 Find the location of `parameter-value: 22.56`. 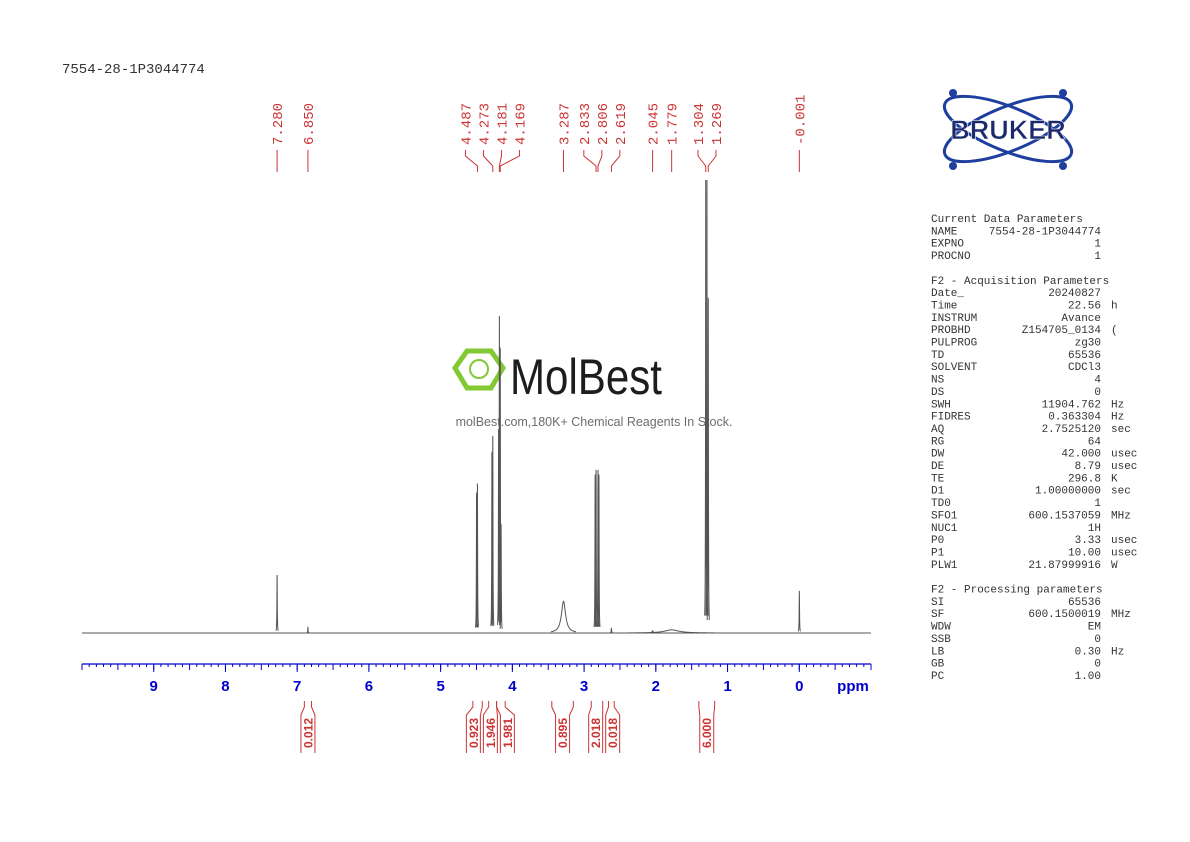

parameter-value: 22.56 is located at coordinates (1084, 306).